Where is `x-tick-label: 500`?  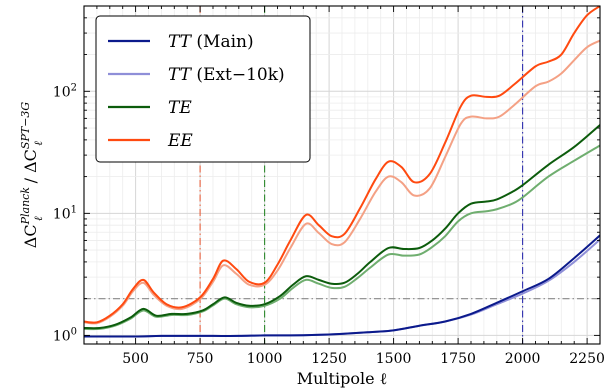
x-tick-label: 500 is located at coordinates (135, 359).